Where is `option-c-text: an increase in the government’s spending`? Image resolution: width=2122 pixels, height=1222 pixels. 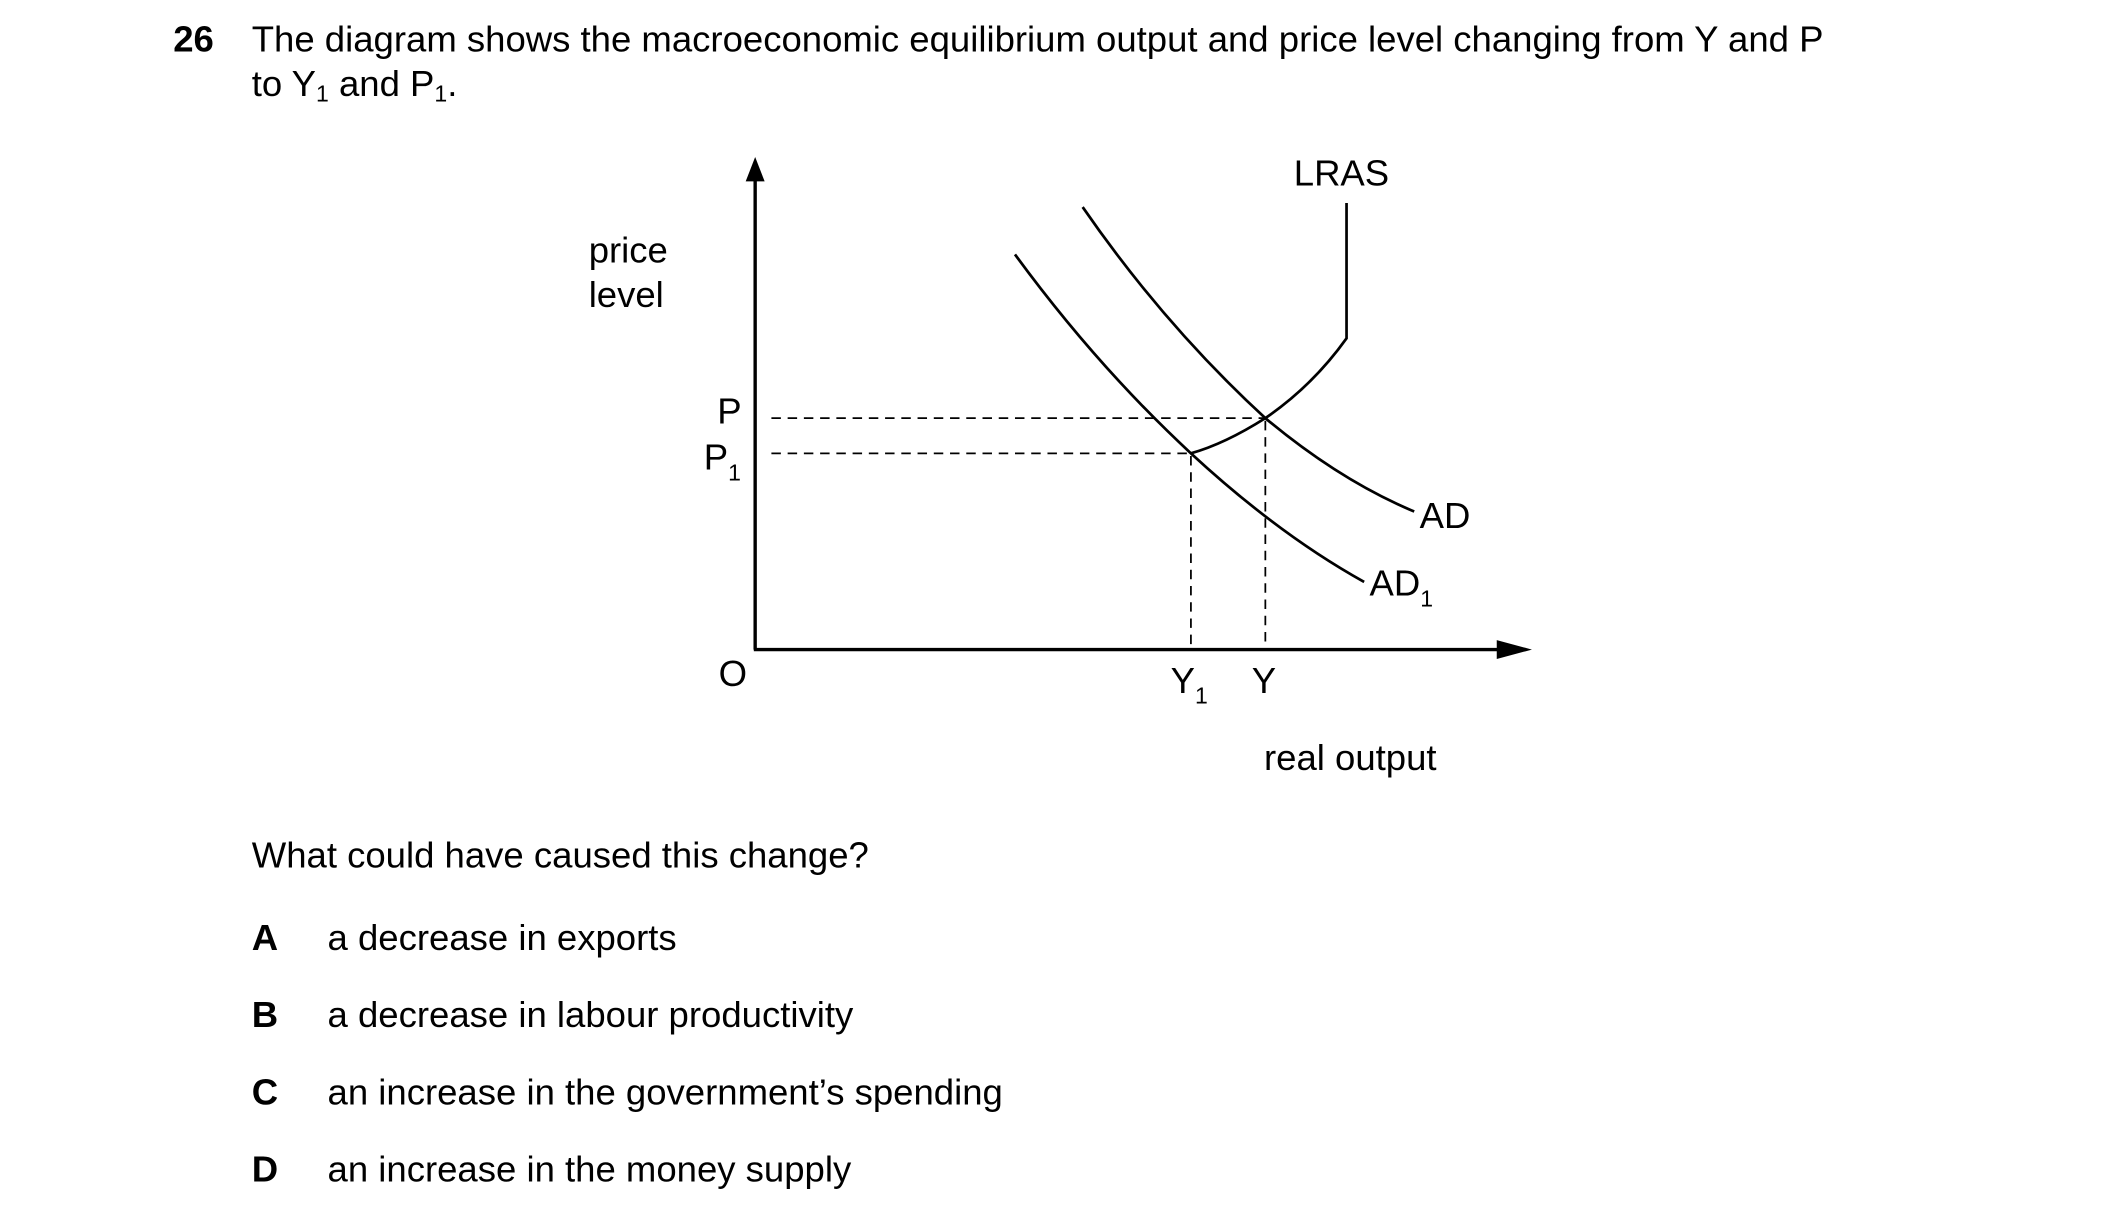 option-c-text: an increase in the government’s spending is located at coordinates (665, 1091).